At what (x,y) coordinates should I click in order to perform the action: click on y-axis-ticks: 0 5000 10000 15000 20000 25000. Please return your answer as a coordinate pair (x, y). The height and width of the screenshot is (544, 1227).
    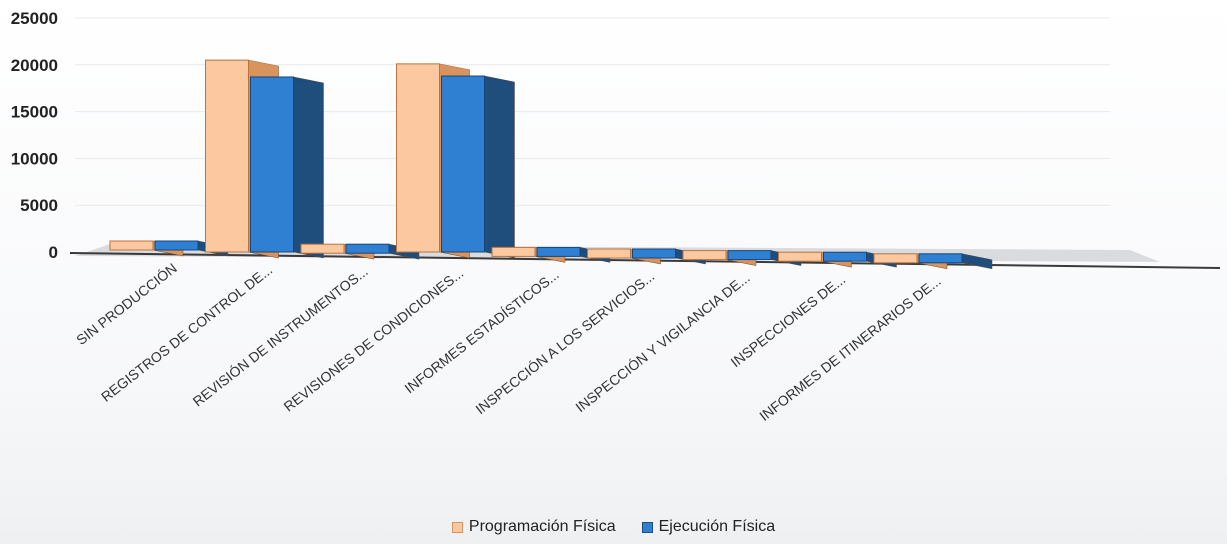
    Looking at the image, I should click on (34, 135).